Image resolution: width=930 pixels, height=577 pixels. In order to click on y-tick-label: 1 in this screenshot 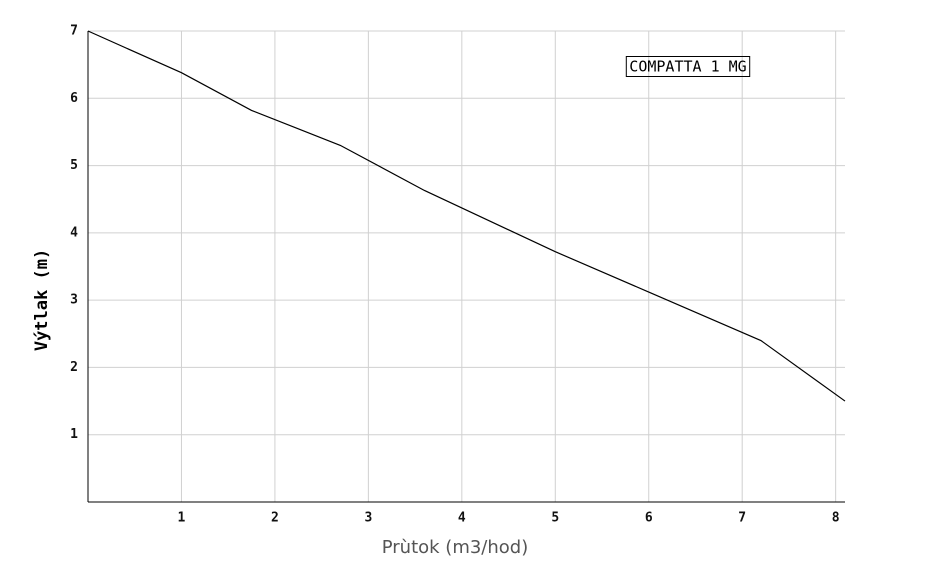, I will do `click(74, 434)`.